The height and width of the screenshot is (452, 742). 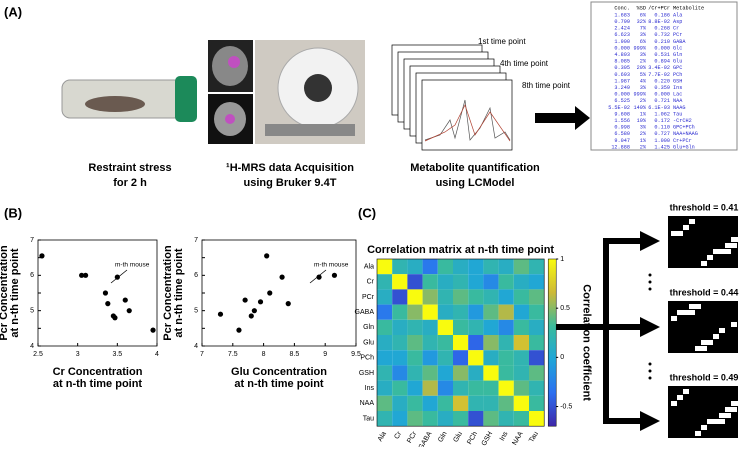 I want to click on table-cell: Tau, so click(x=677, y=114).